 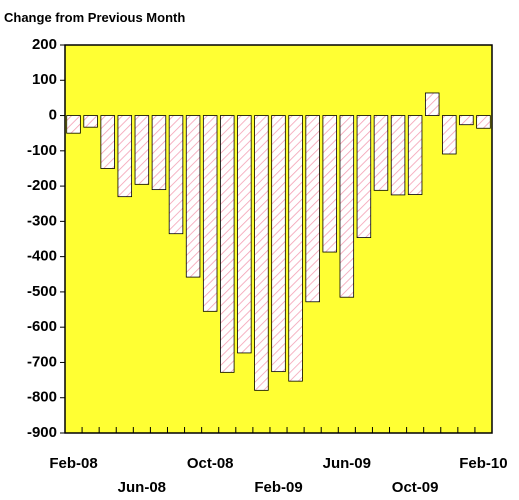 What do you see at coordinates (42, 256) in the screenshot?
I see `y-tick-label: -400` at bounding box center [42, 256].